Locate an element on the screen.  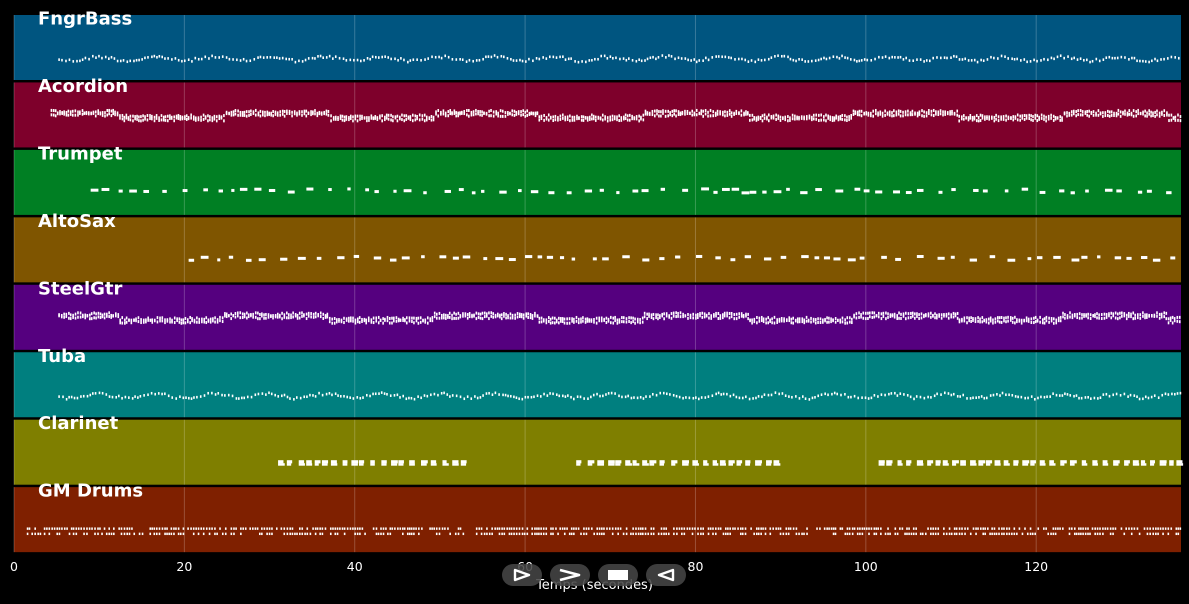
stop-button is located at coordinates (618, 575).